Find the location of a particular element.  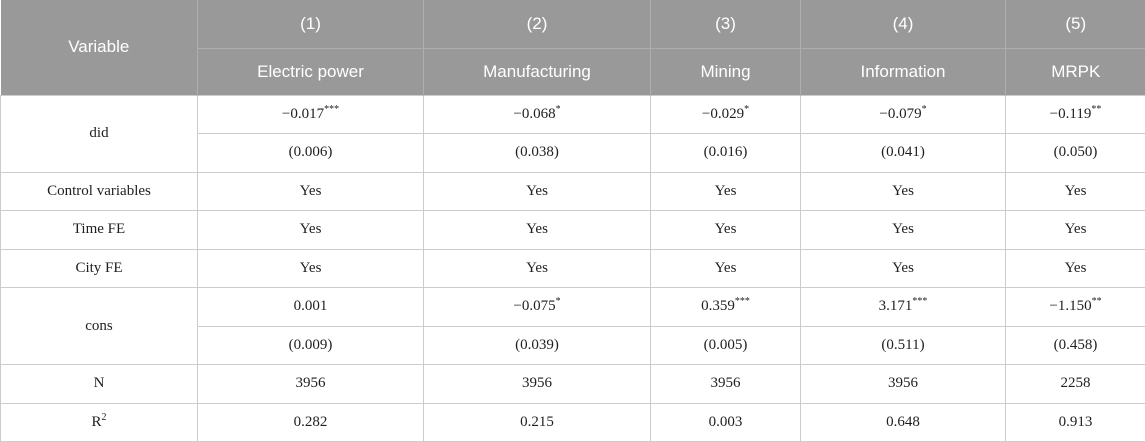

cell-cons-se-2: (0.039) is located at coordinates (537, 345).